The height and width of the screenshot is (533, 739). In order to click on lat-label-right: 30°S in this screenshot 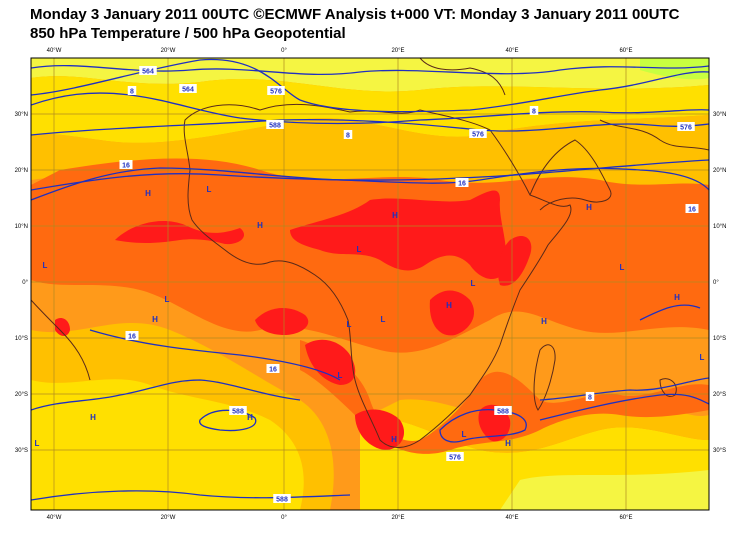, I will do `click(719, 451)`.